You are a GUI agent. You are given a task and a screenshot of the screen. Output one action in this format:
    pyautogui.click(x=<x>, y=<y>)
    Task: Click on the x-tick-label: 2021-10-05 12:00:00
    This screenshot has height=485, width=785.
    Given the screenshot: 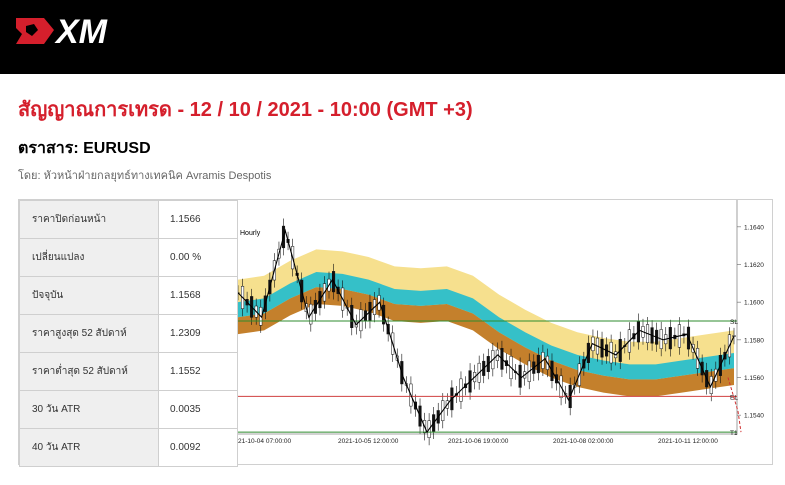 What is the action you would take?
    pyautogui.click(x=368, y=441)
    